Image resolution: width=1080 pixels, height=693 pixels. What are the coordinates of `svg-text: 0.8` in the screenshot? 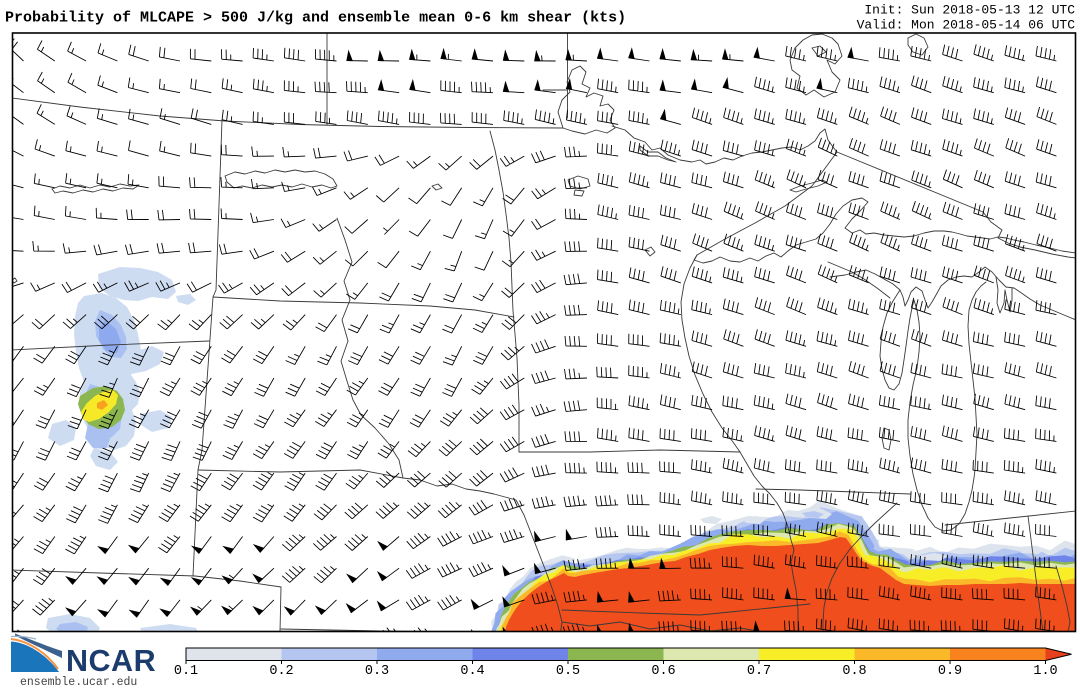 It's located at (854, 671).